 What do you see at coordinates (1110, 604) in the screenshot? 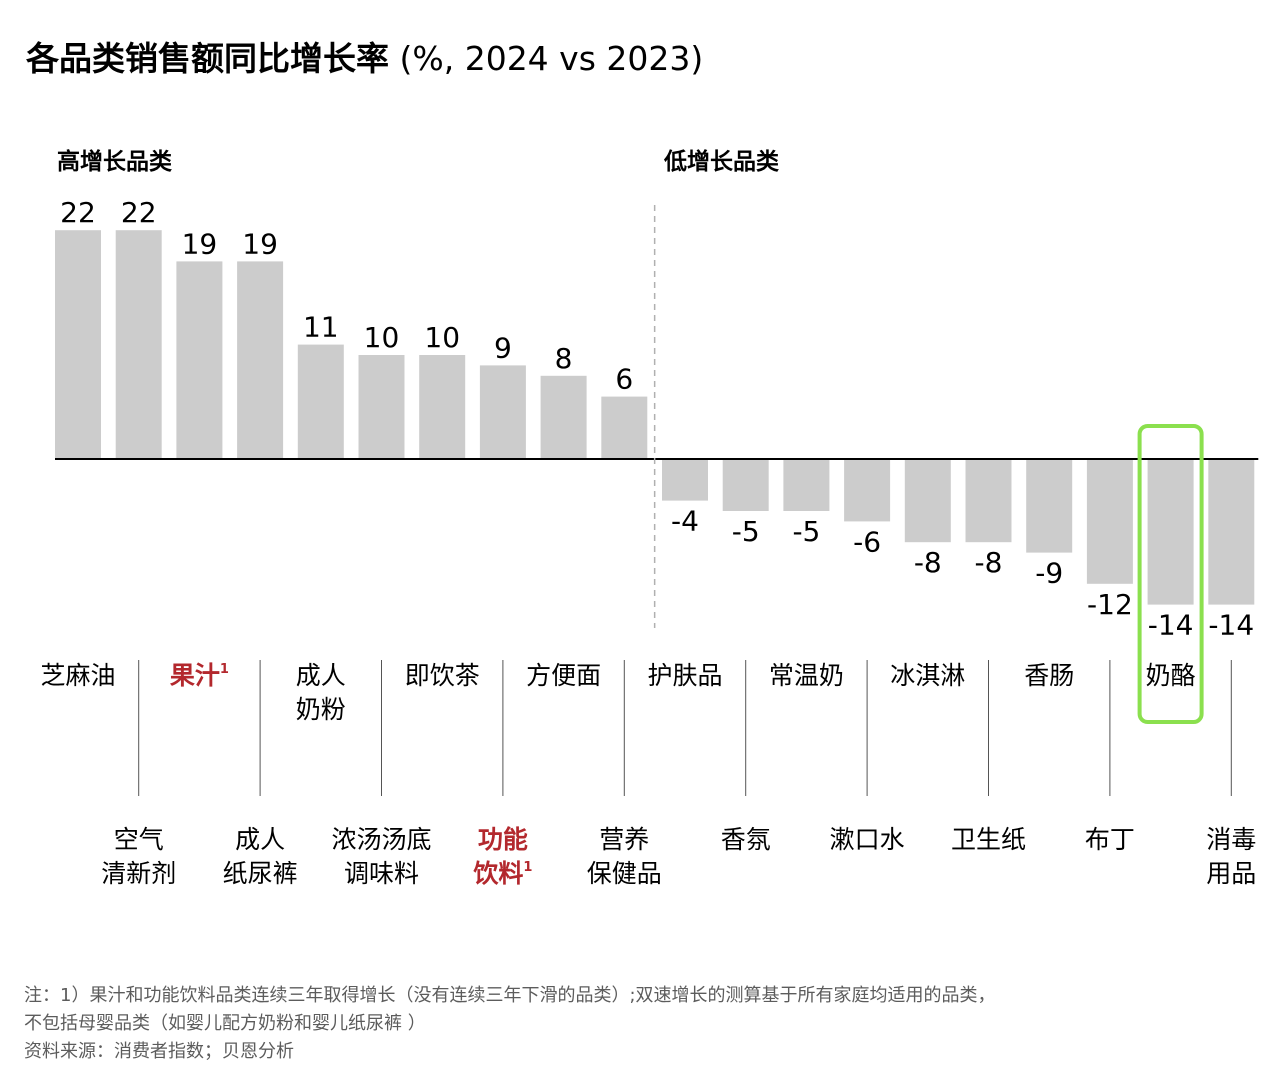
I see `data-label: -12` at bounding box center [1110, 604].